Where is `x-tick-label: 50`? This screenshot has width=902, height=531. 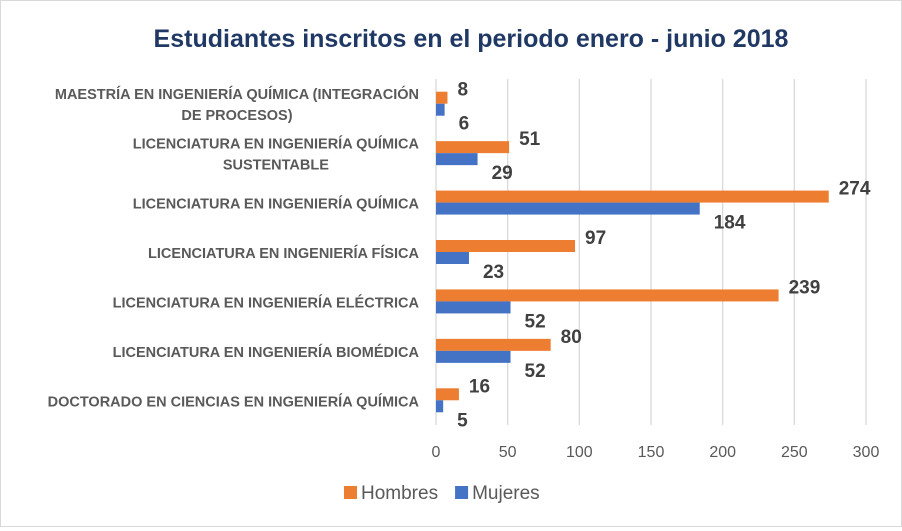
x-tick-label: 50 is located at coordinates (508, 452).